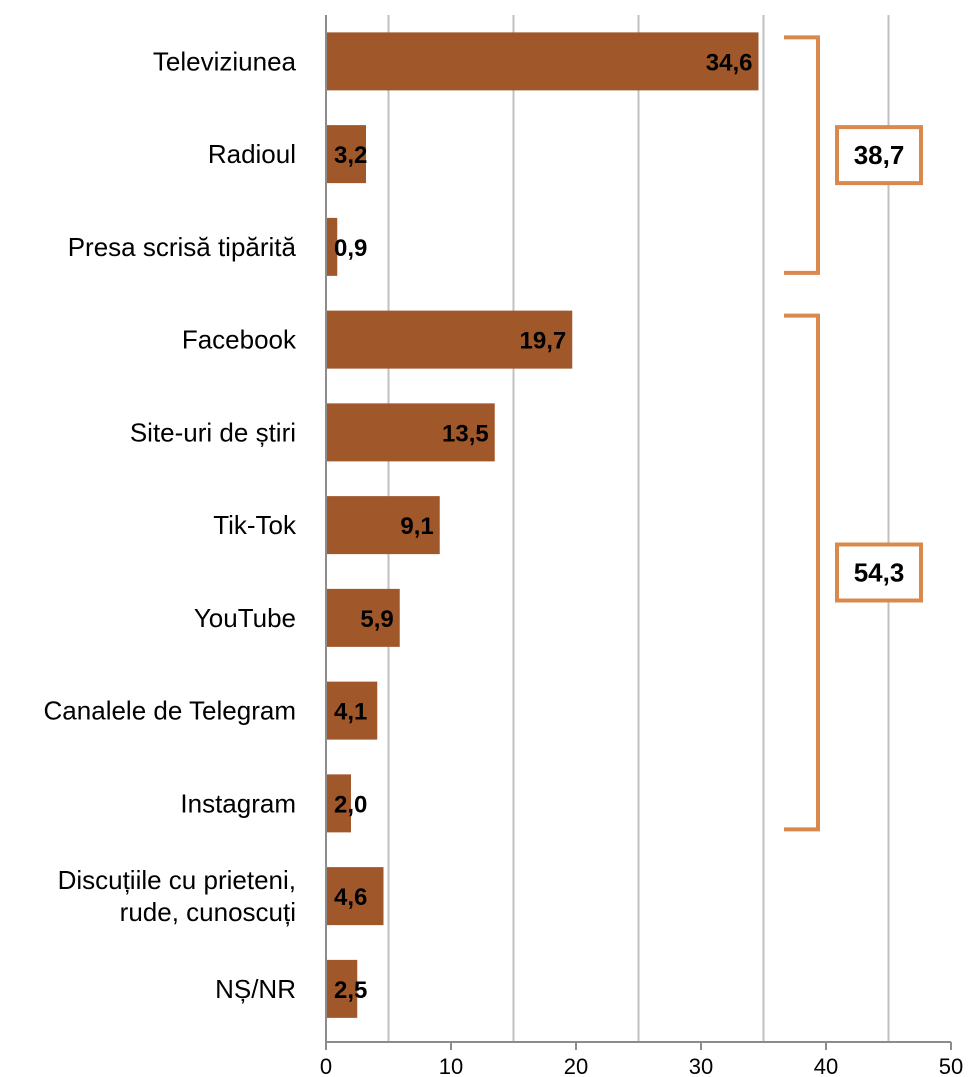 This screenshot has height=1077, width=969. Describe the element at coordinates (350, 990) in the screenshot. I see `data-label: 2,5` at that location.